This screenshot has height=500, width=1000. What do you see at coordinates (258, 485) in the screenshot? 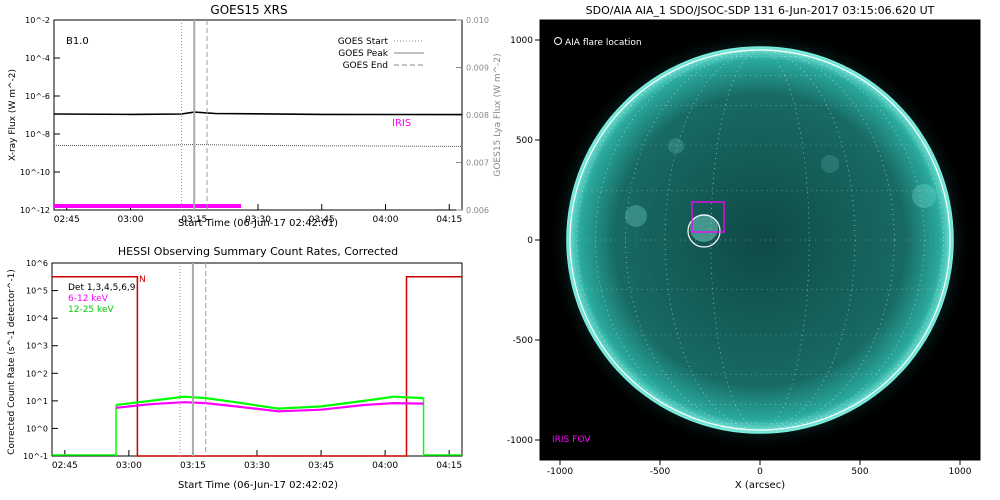
I see `hessi-xlabel: Start Time (06-Jun-17 02:42:02)` at bounding box center [258, 485].